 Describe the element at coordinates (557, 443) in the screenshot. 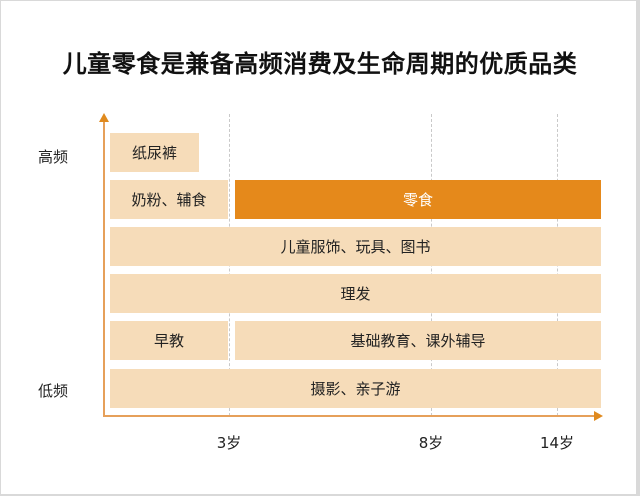

I see `x-tick-14: 14岁` at that location.